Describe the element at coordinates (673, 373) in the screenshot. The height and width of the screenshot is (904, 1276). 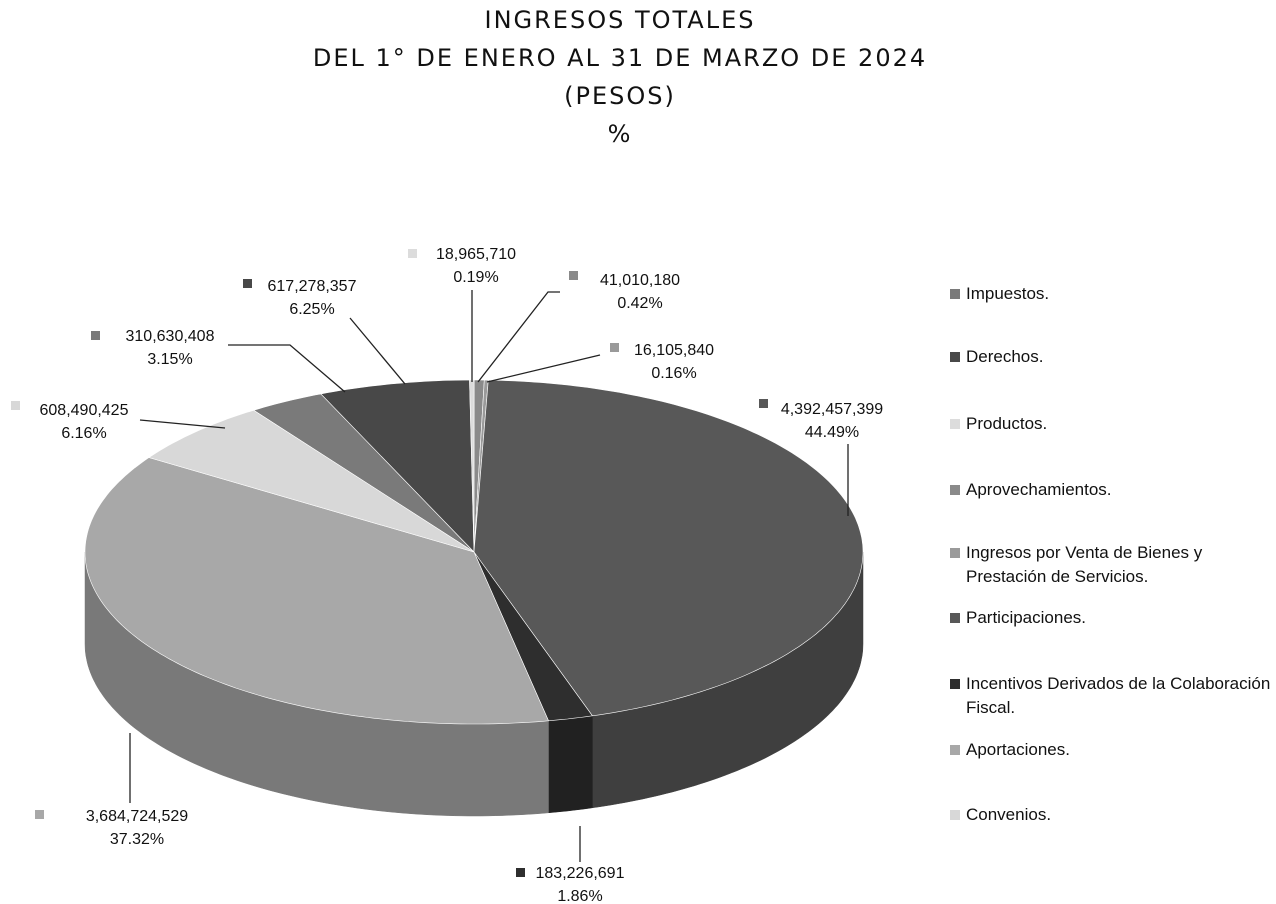
I see `data-label: 0.16%` at that location.